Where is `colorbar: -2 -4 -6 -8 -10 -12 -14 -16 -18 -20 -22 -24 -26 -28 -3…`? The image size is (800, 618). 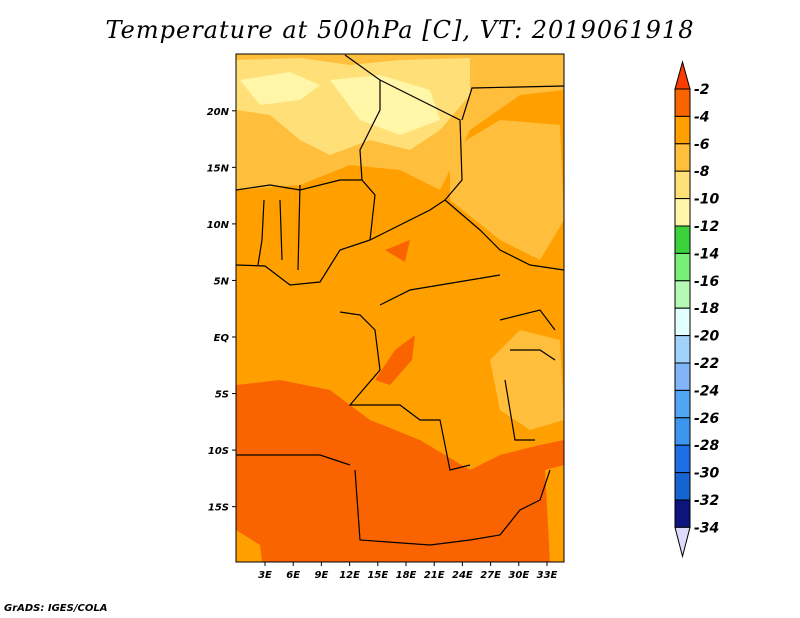
colorbar: -2 -4 -6 -8 -10 -12 -14 -16 -18 -20 -22 -24 -26 -28 -3… is located at coordinates (697, 309).